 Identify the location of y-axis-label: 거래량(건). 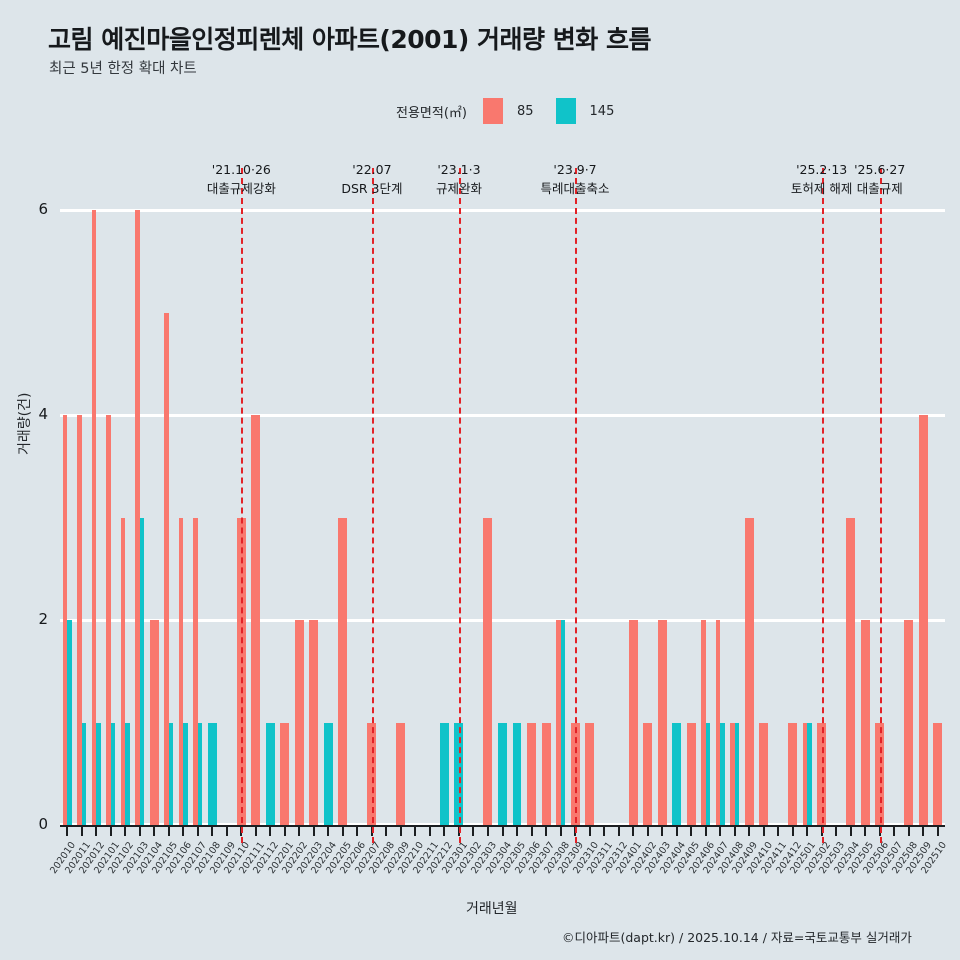
(25, 423).